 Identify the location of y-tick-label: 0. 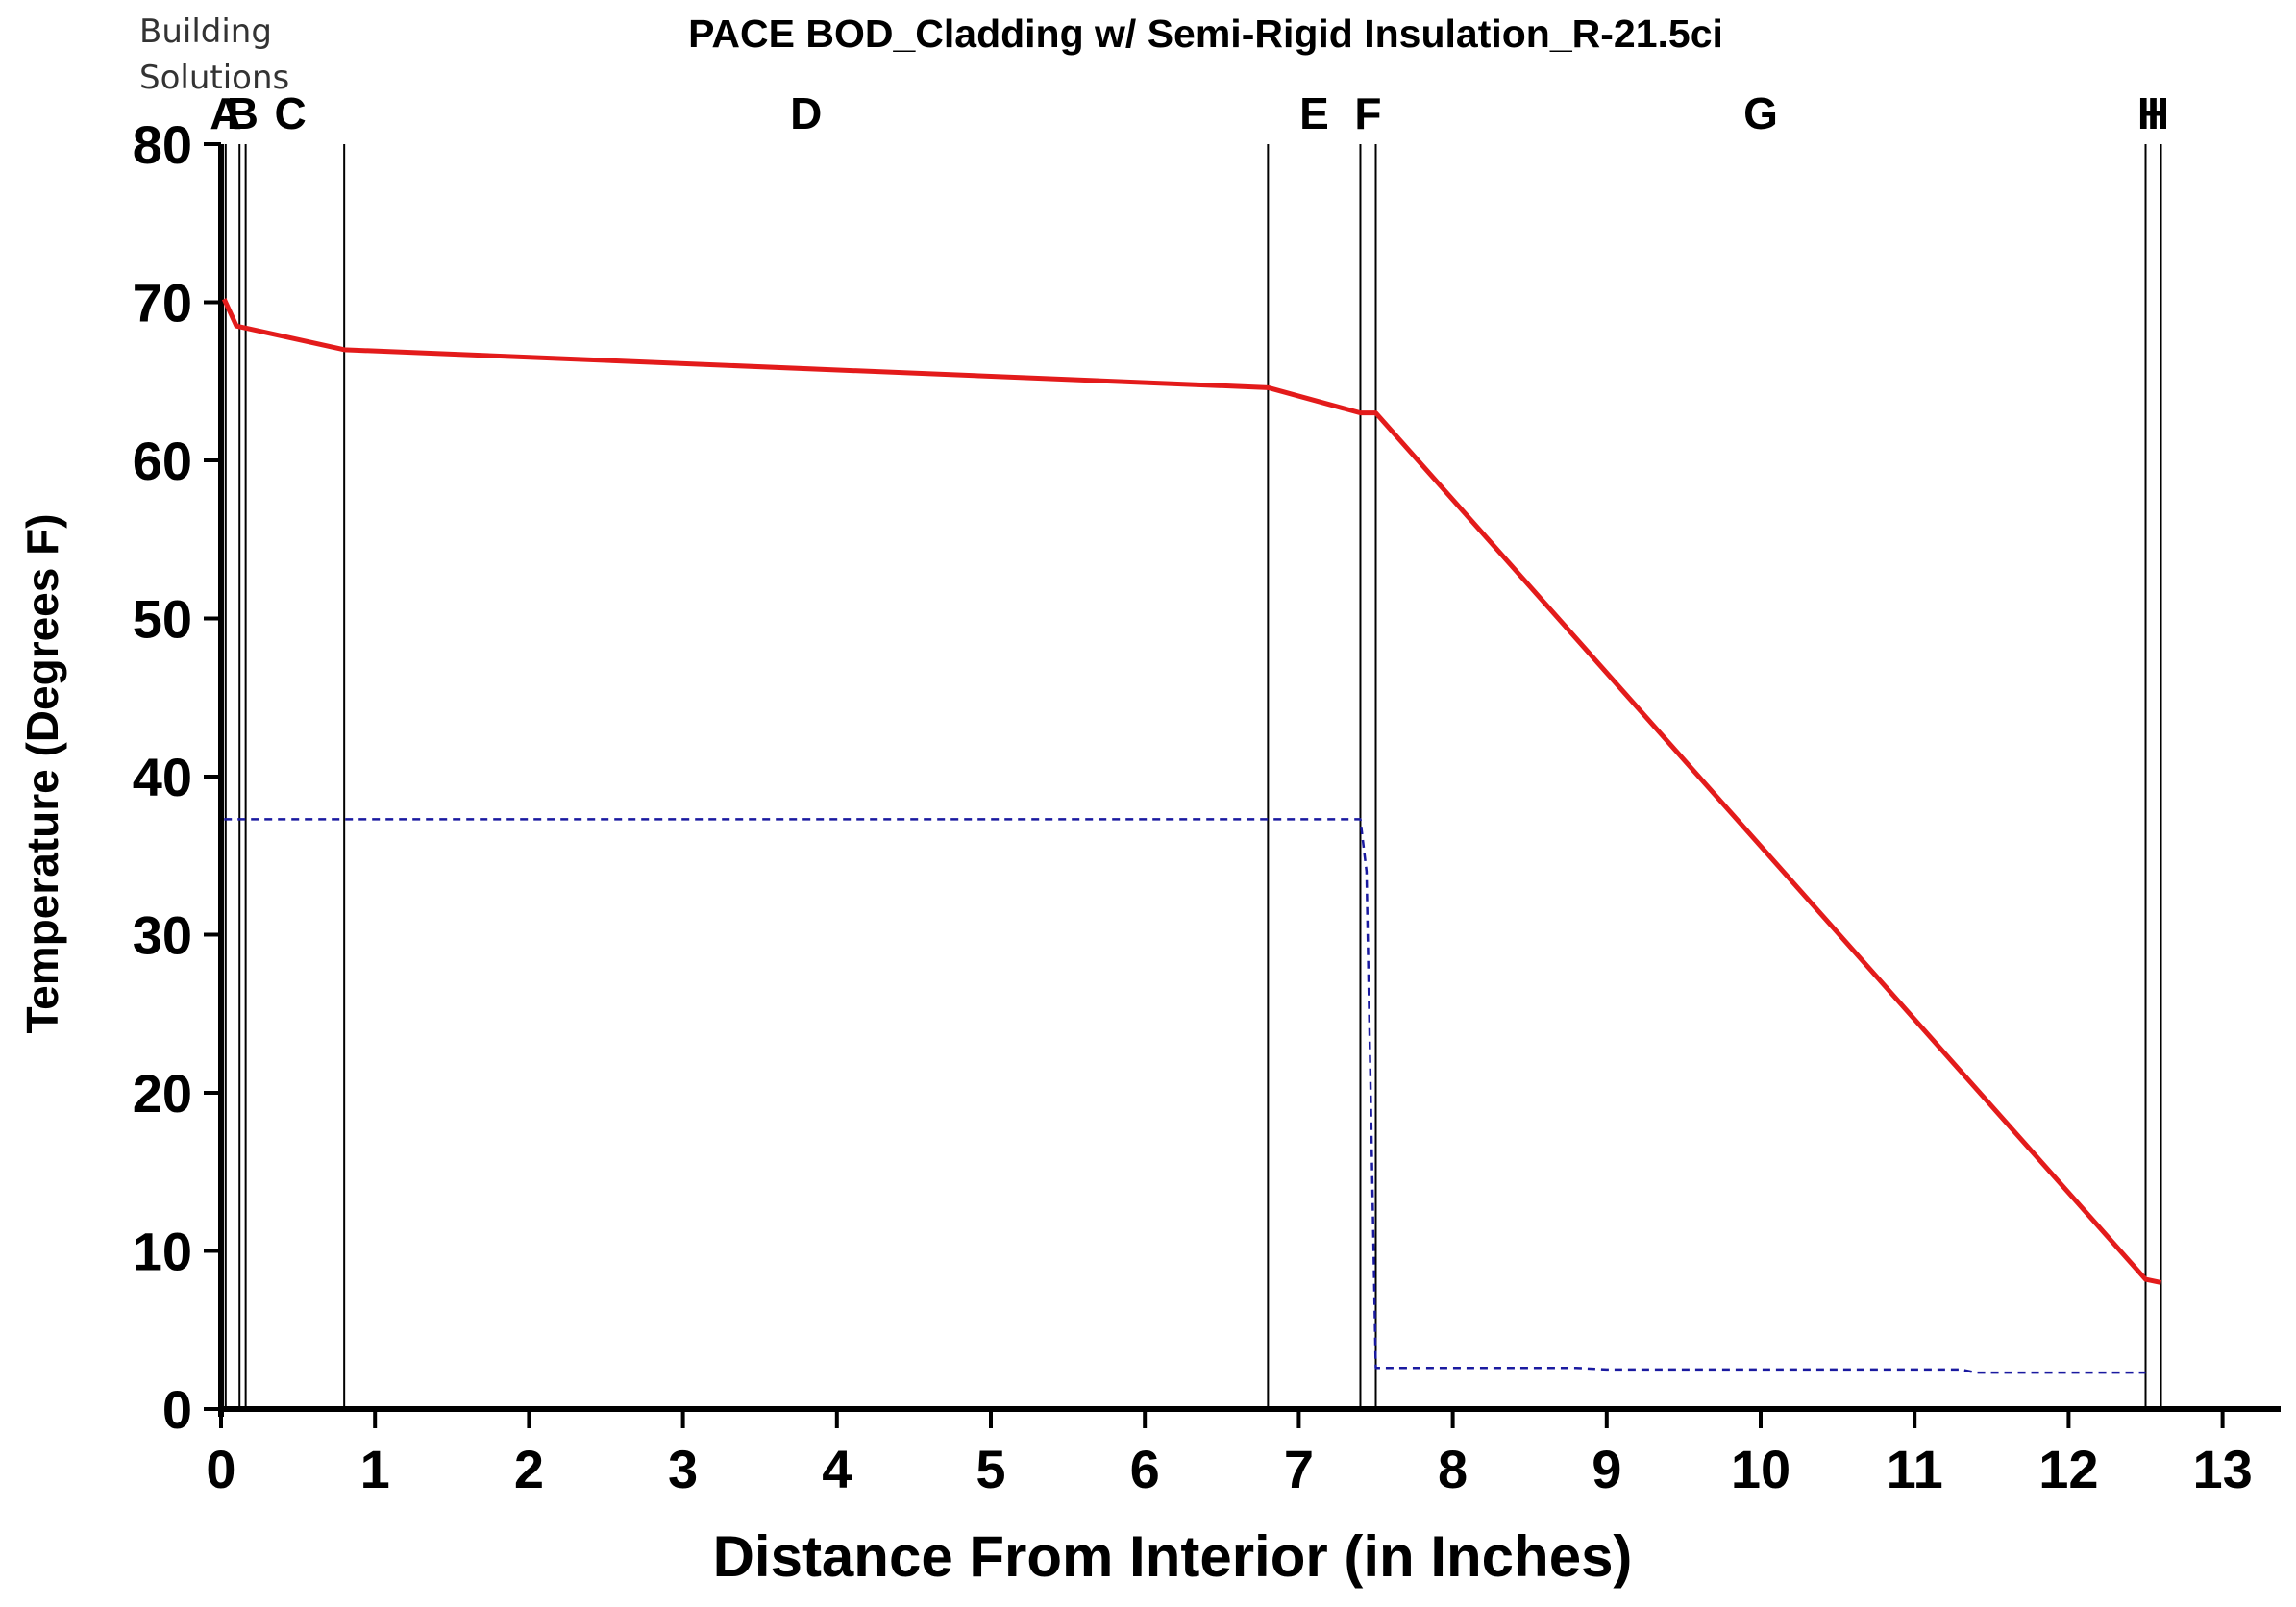
(177, 1409).